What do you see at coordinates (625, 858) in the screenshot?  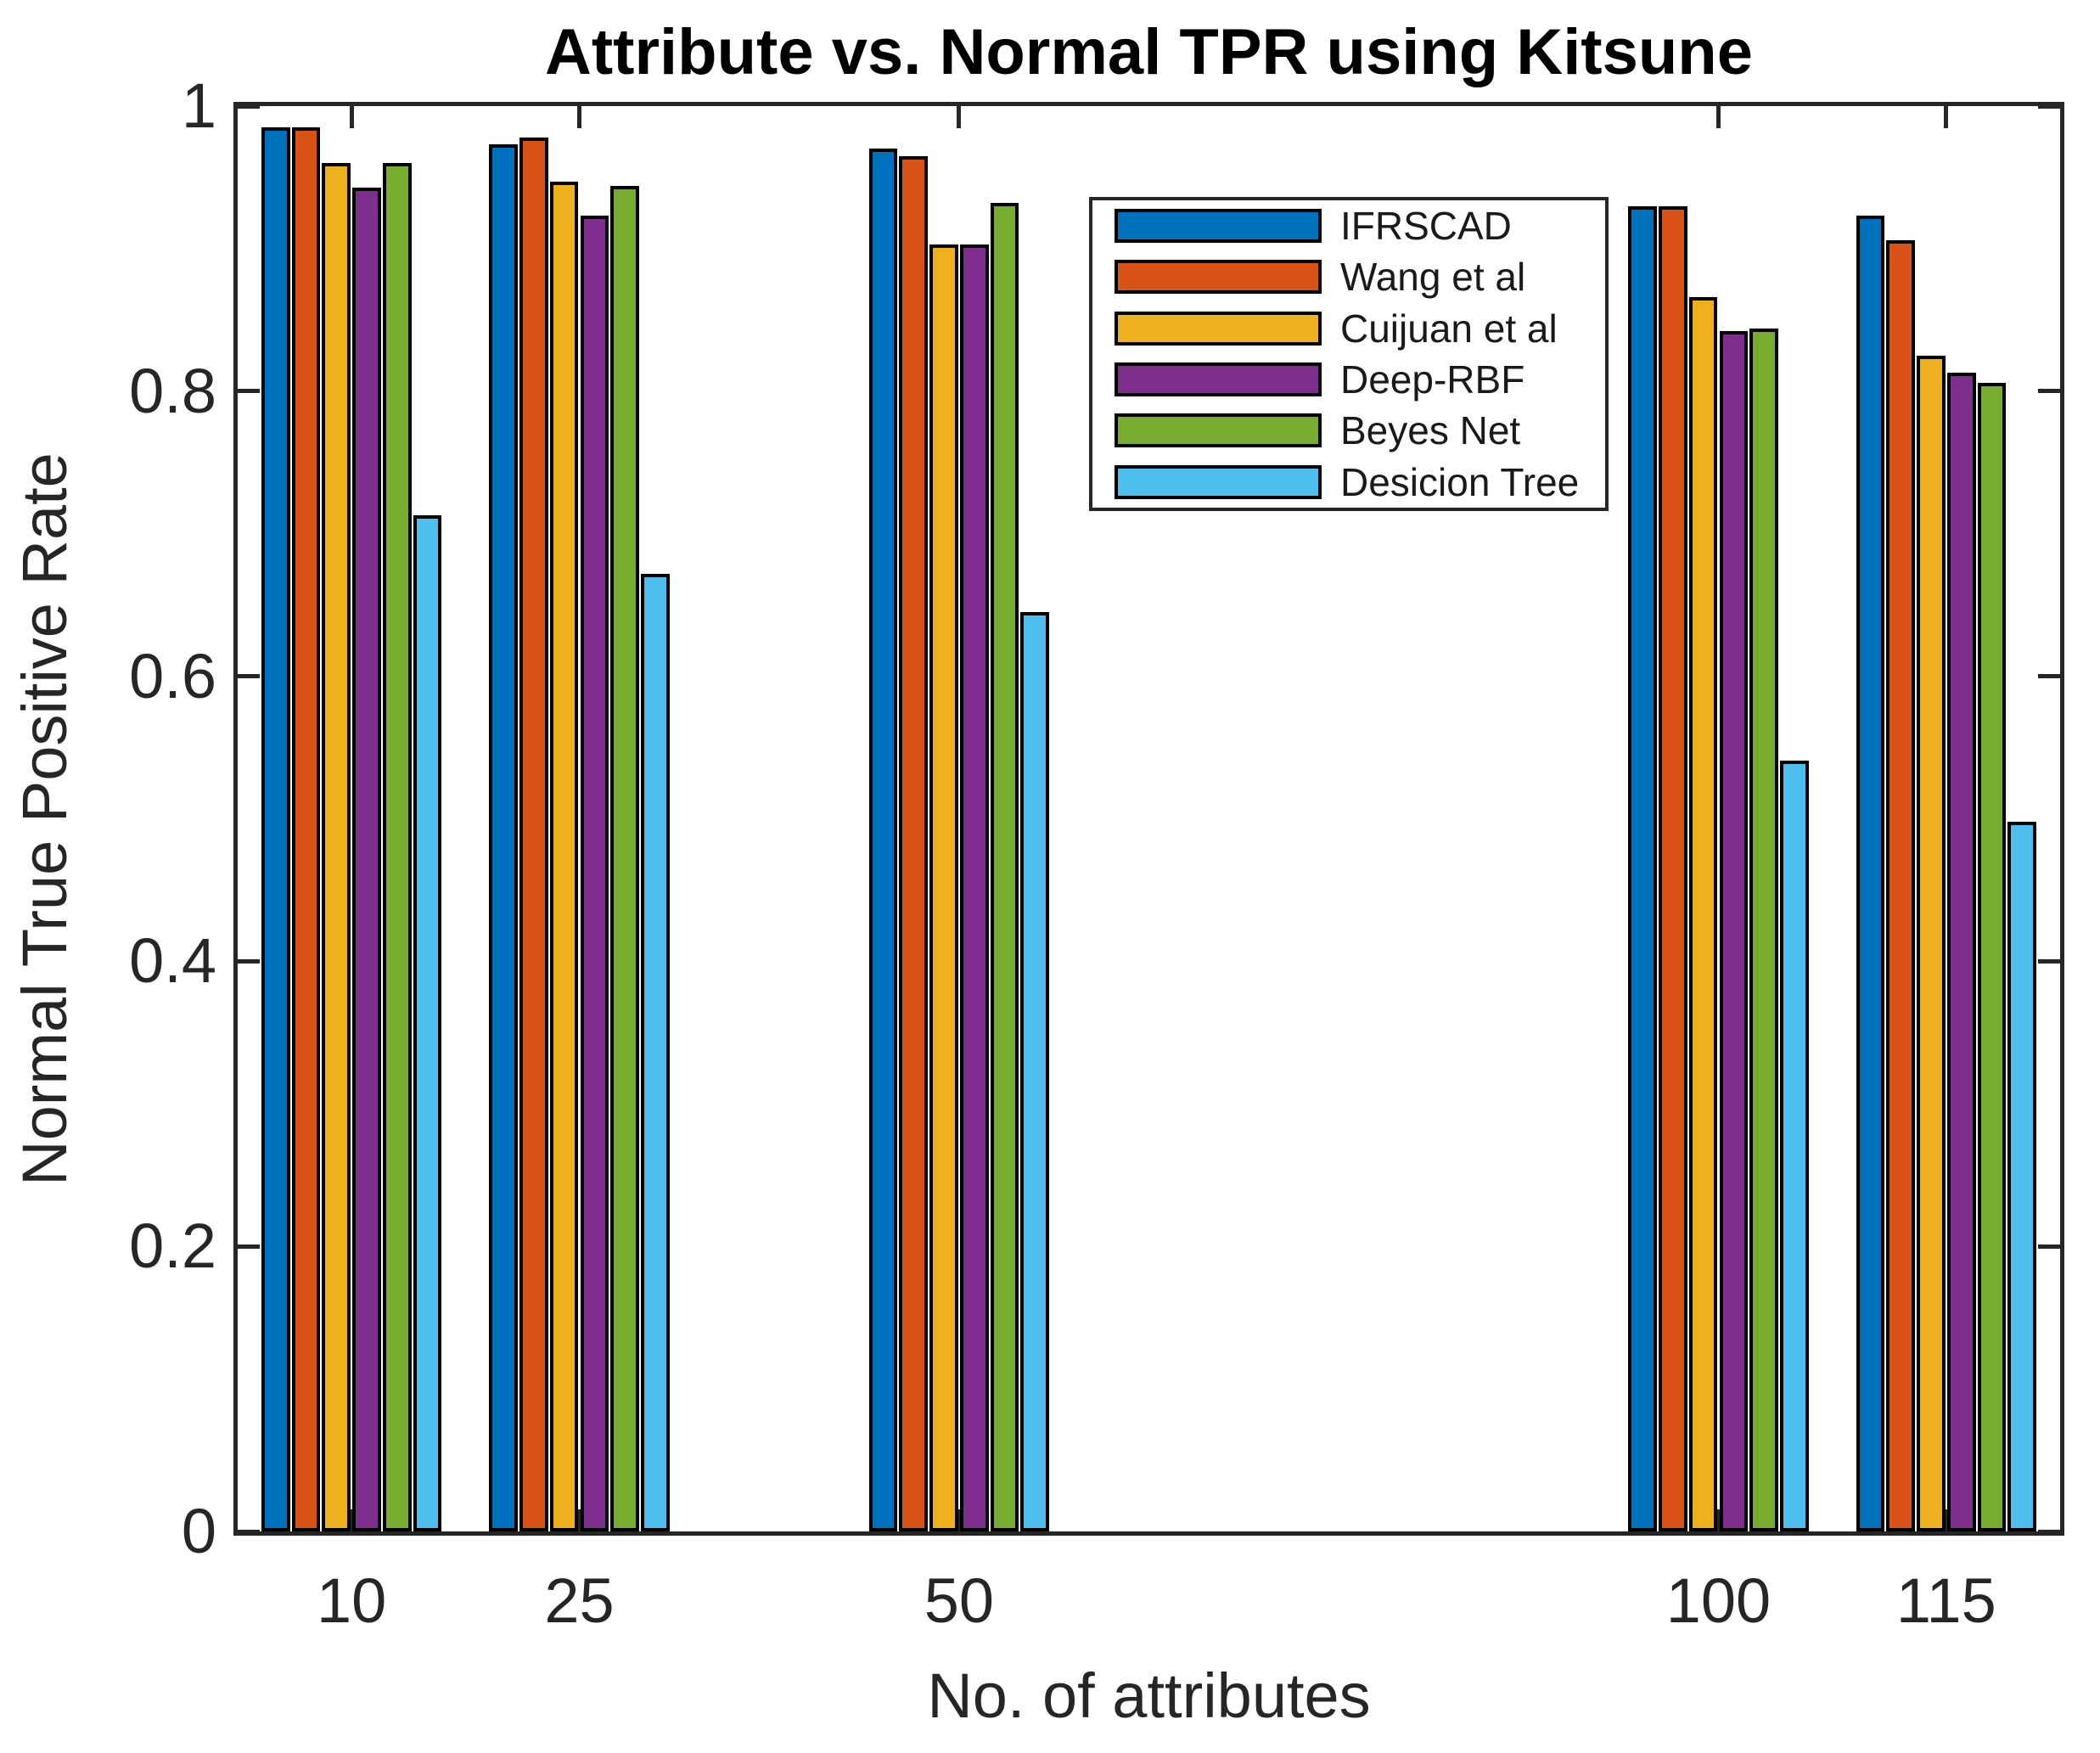 I see `bar-beyes-net-x25` at bounding box center [625, 858].